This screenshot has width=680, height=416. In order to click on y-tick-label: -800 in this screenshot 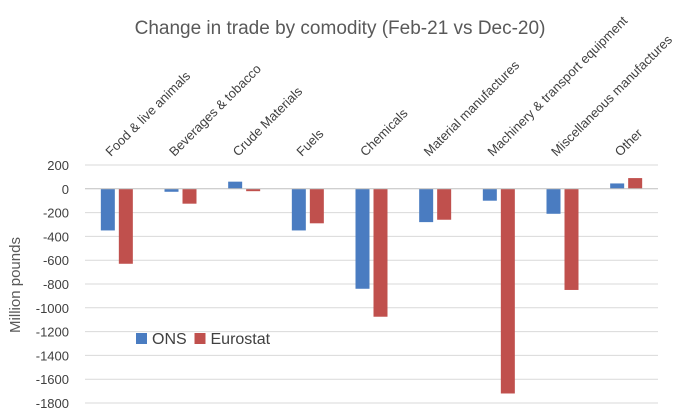, I will do `click(56, 284)`.